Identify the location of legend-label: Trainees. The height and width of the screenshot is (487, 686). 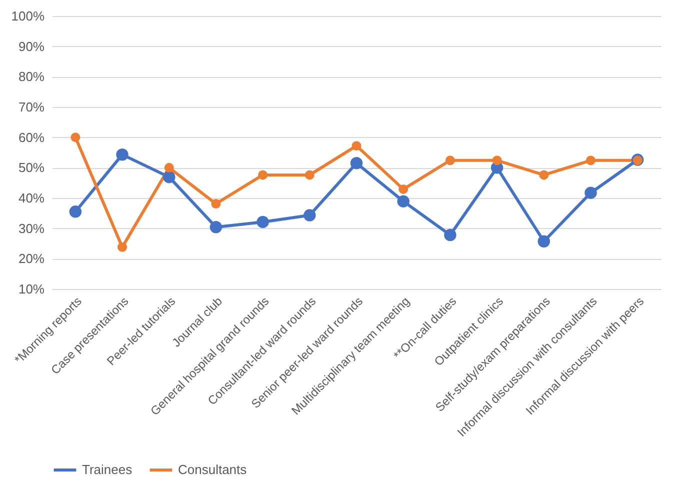
(107, 469).